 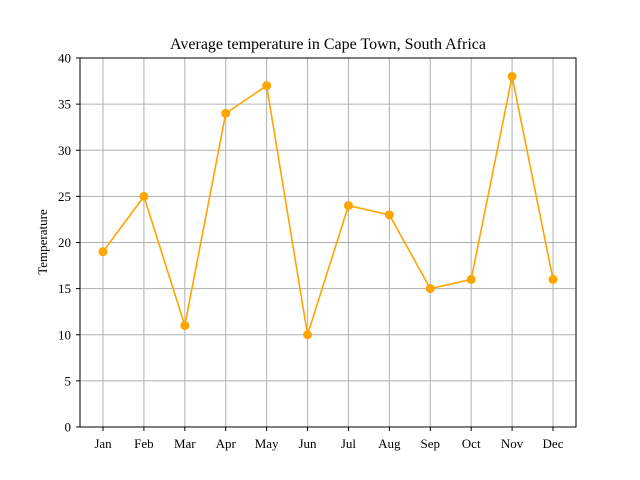 I want to click on y-tick-label: 40, so click(x=64, y=58).